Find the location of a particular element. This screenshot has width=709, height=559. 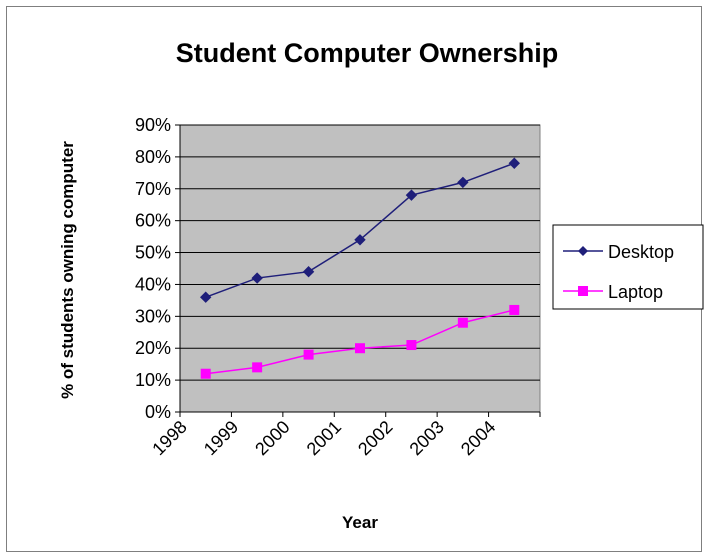

y-tick-label: 30% is located at coordinates (153, 316).